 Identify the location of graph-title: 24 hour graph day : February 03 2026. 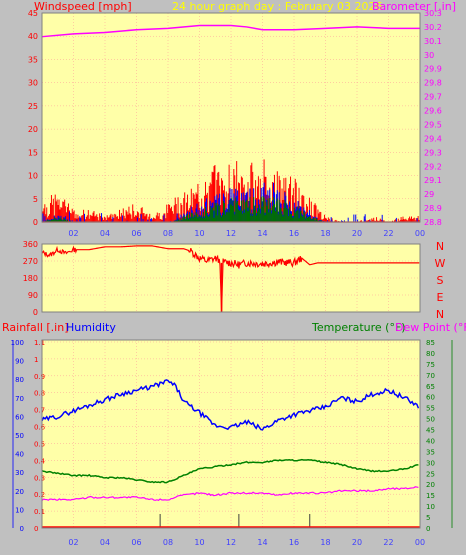
(277, 6).